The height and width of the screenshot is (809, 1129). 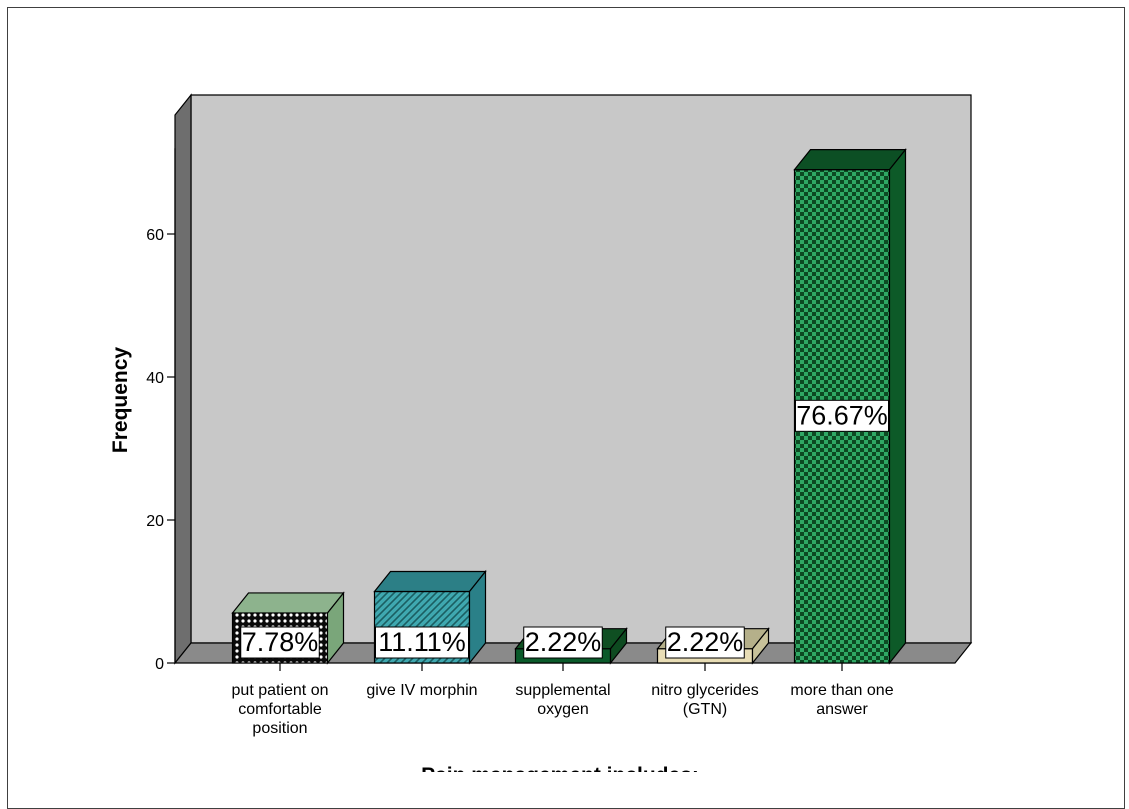 What do you see at coordinates (280, 709) in the screenshot?
I see `x-tick-label: comfortable` at bounding box center [280, 709].